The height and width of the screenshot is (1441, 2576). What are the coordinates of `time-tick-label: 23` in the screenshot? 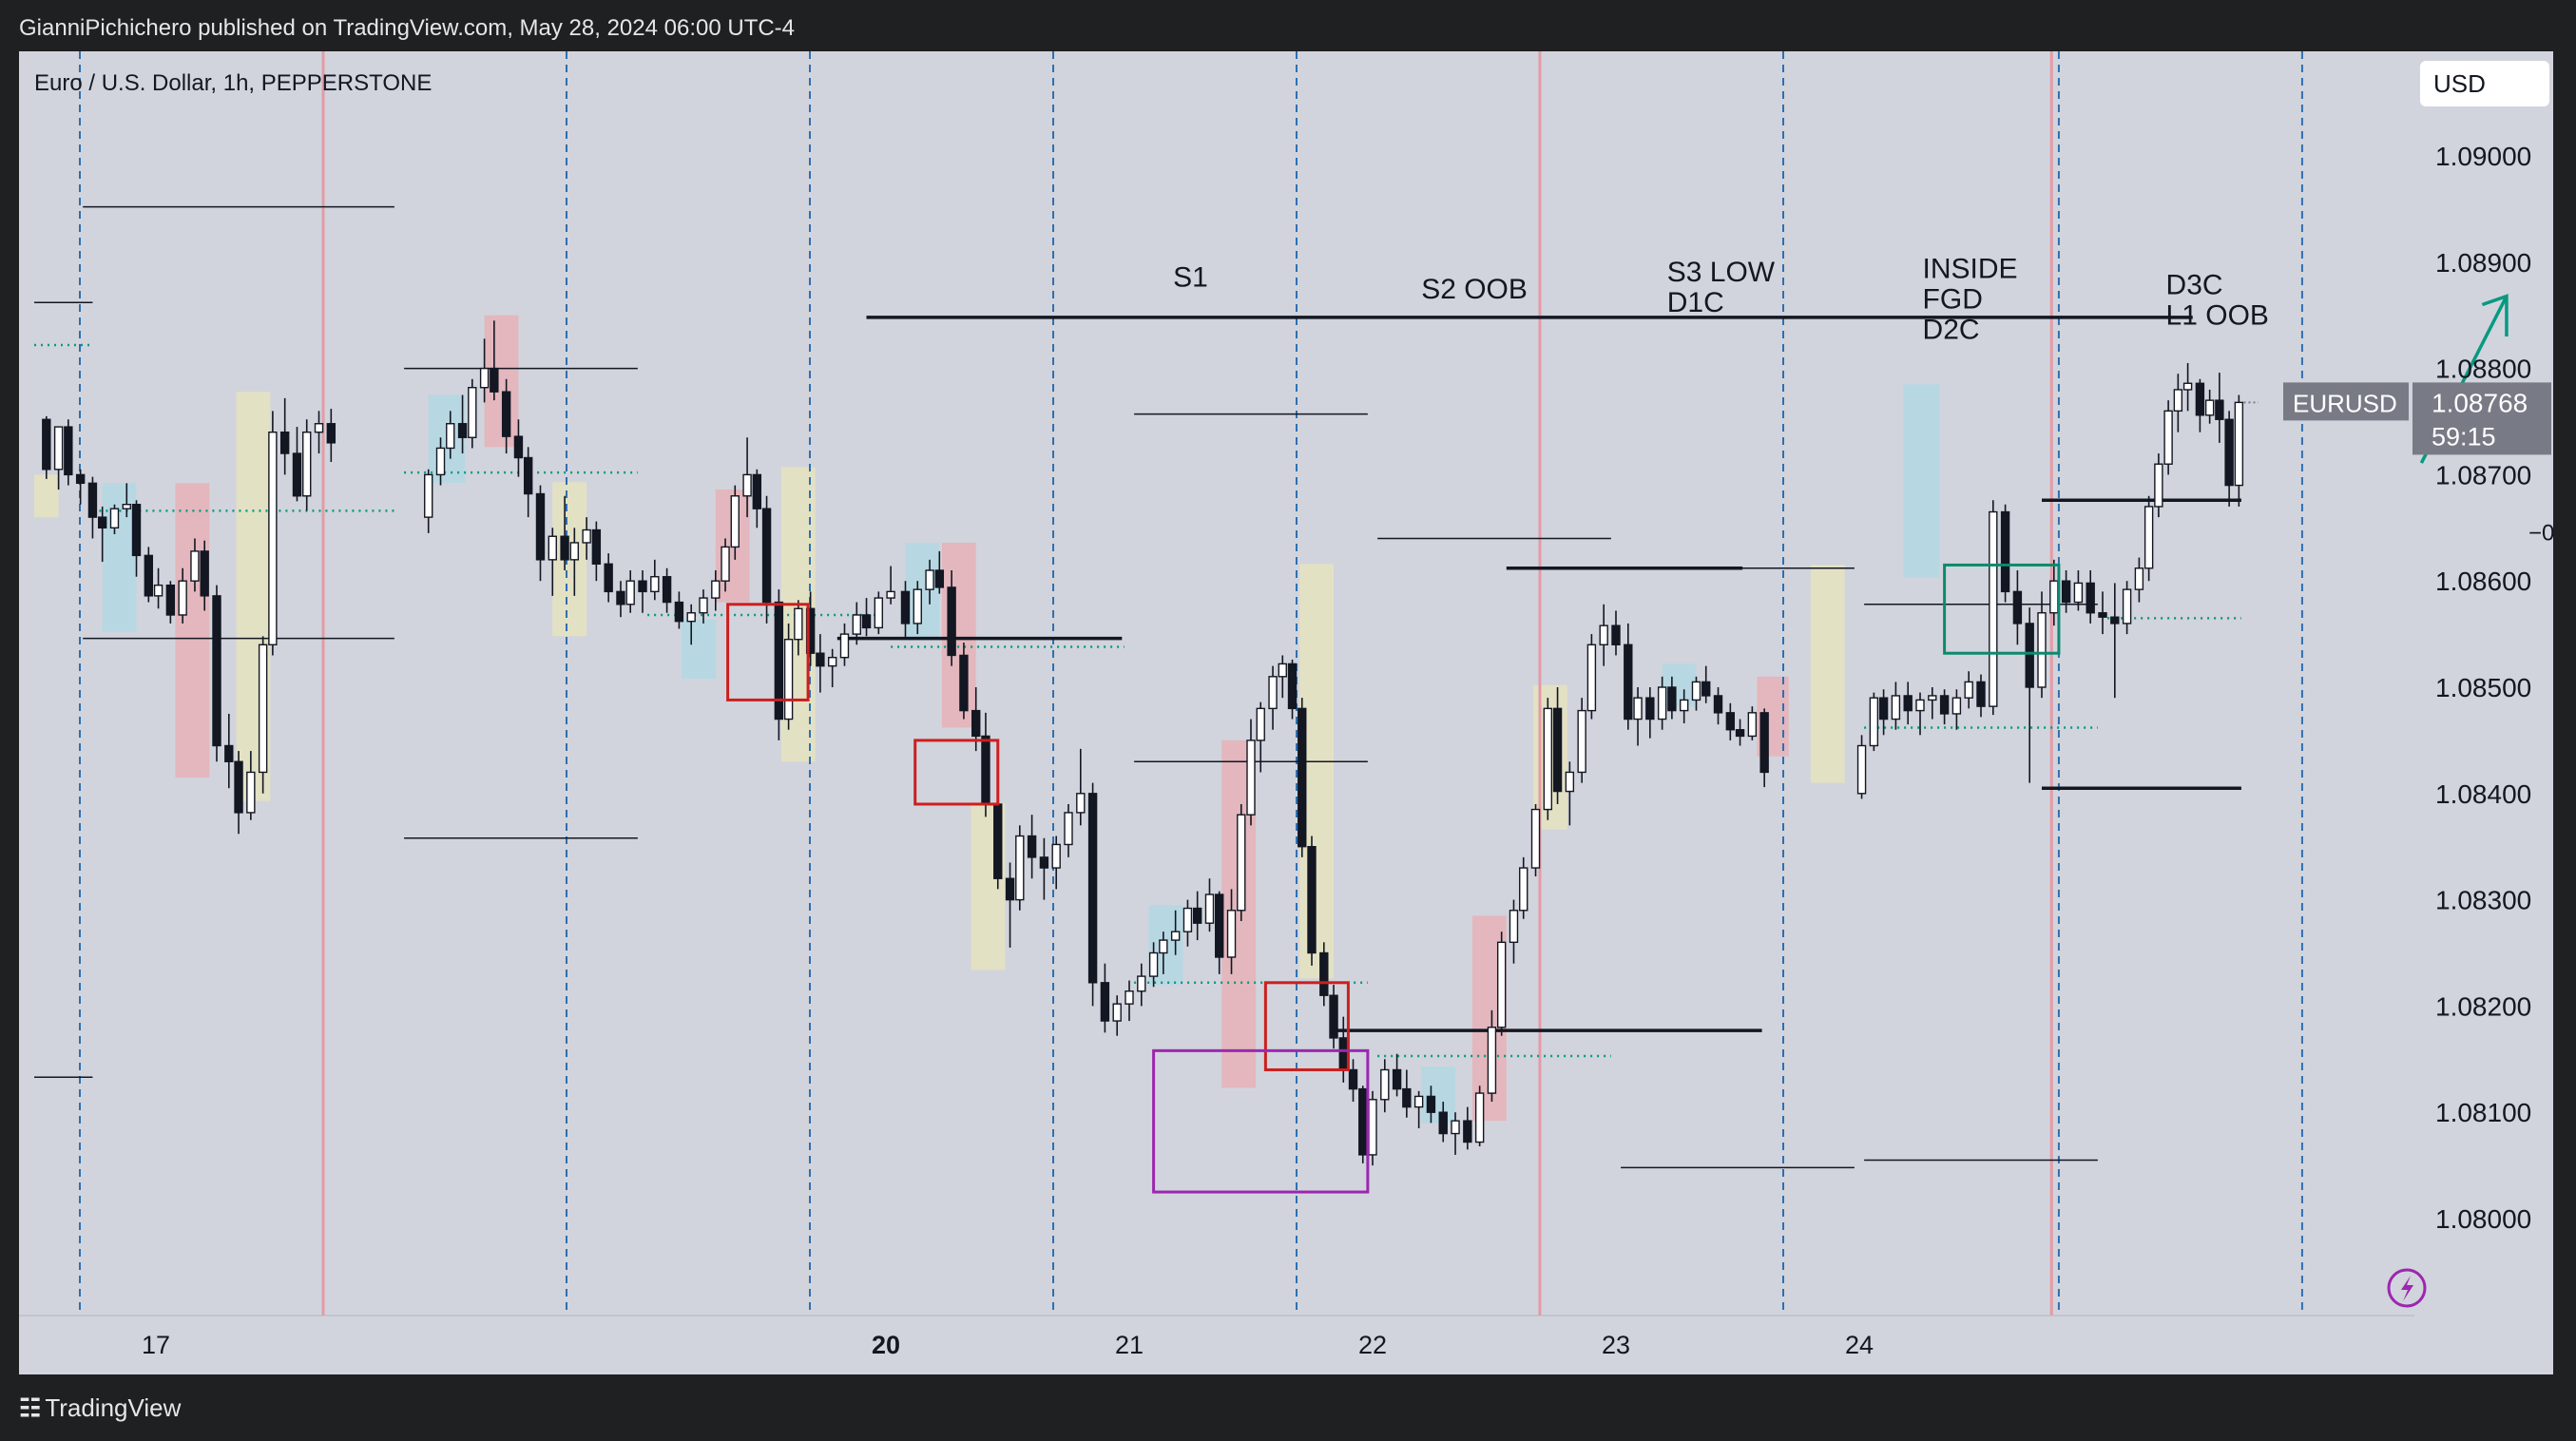 It's located at (1616, 1345).